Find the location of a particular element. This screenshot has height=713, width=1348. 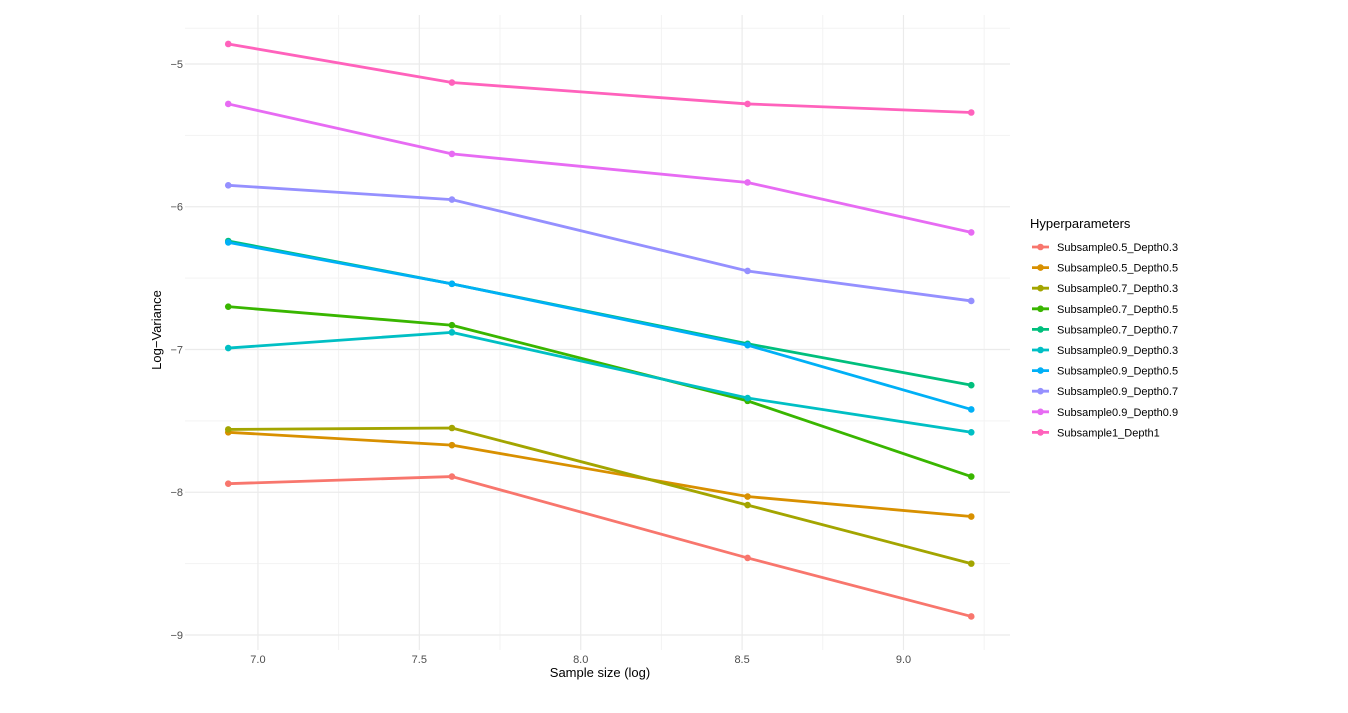

legend-item: Subsample0.7_Depth0.7 is located at coordinates (1105, 330).